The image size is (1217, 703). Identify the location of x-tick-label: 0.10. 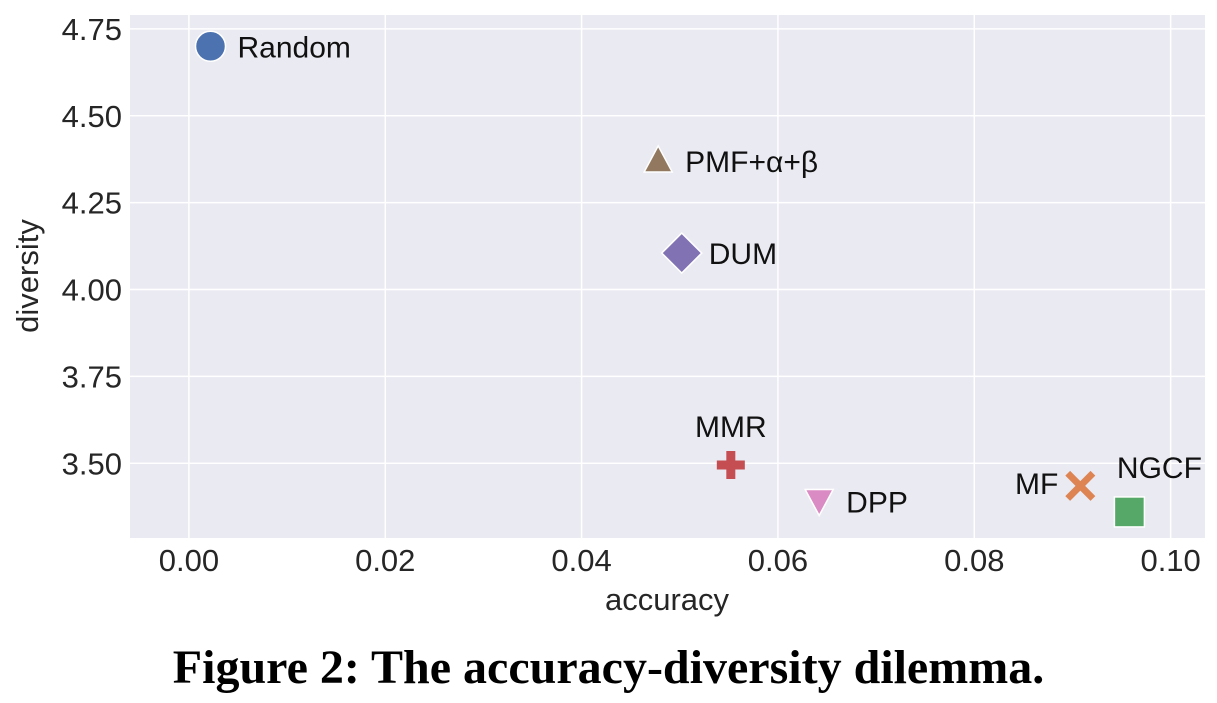
(1170, 560).